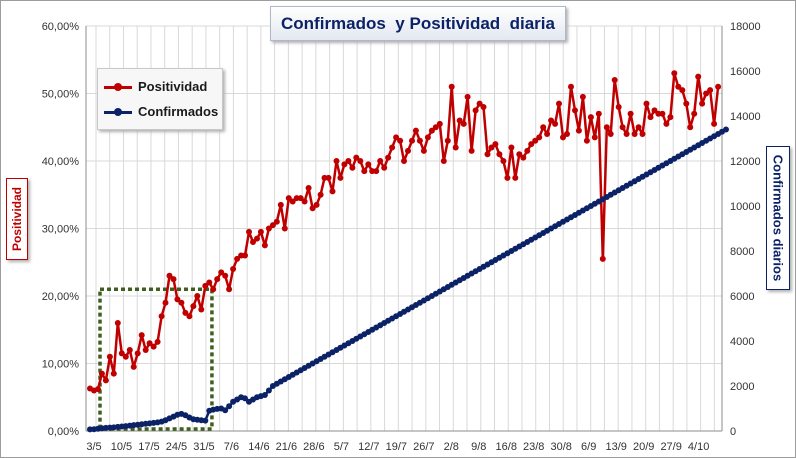  What do you see at coordinates (176, 447) in the screenshot?
I see `x-tick-label: 24/5` at bounding box center [176, 447].